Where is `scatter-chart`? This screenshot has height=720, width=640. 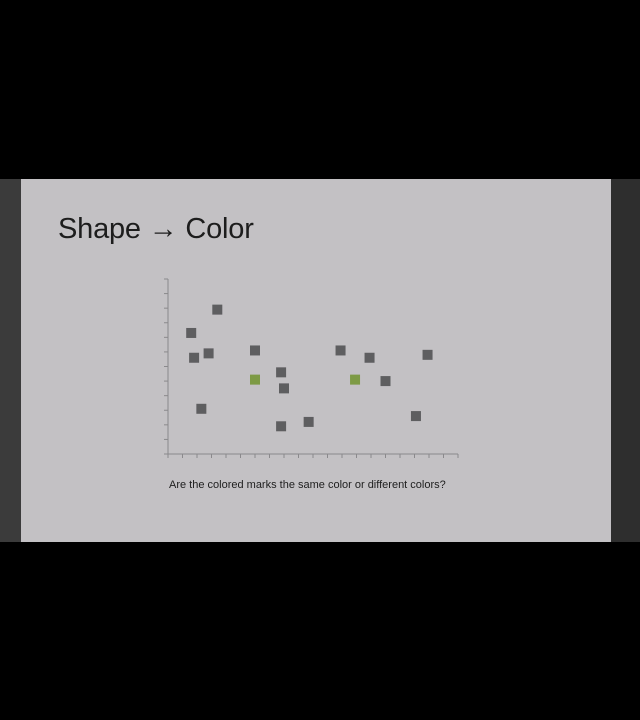
scatter-chart is located at coordinates (311, 368).